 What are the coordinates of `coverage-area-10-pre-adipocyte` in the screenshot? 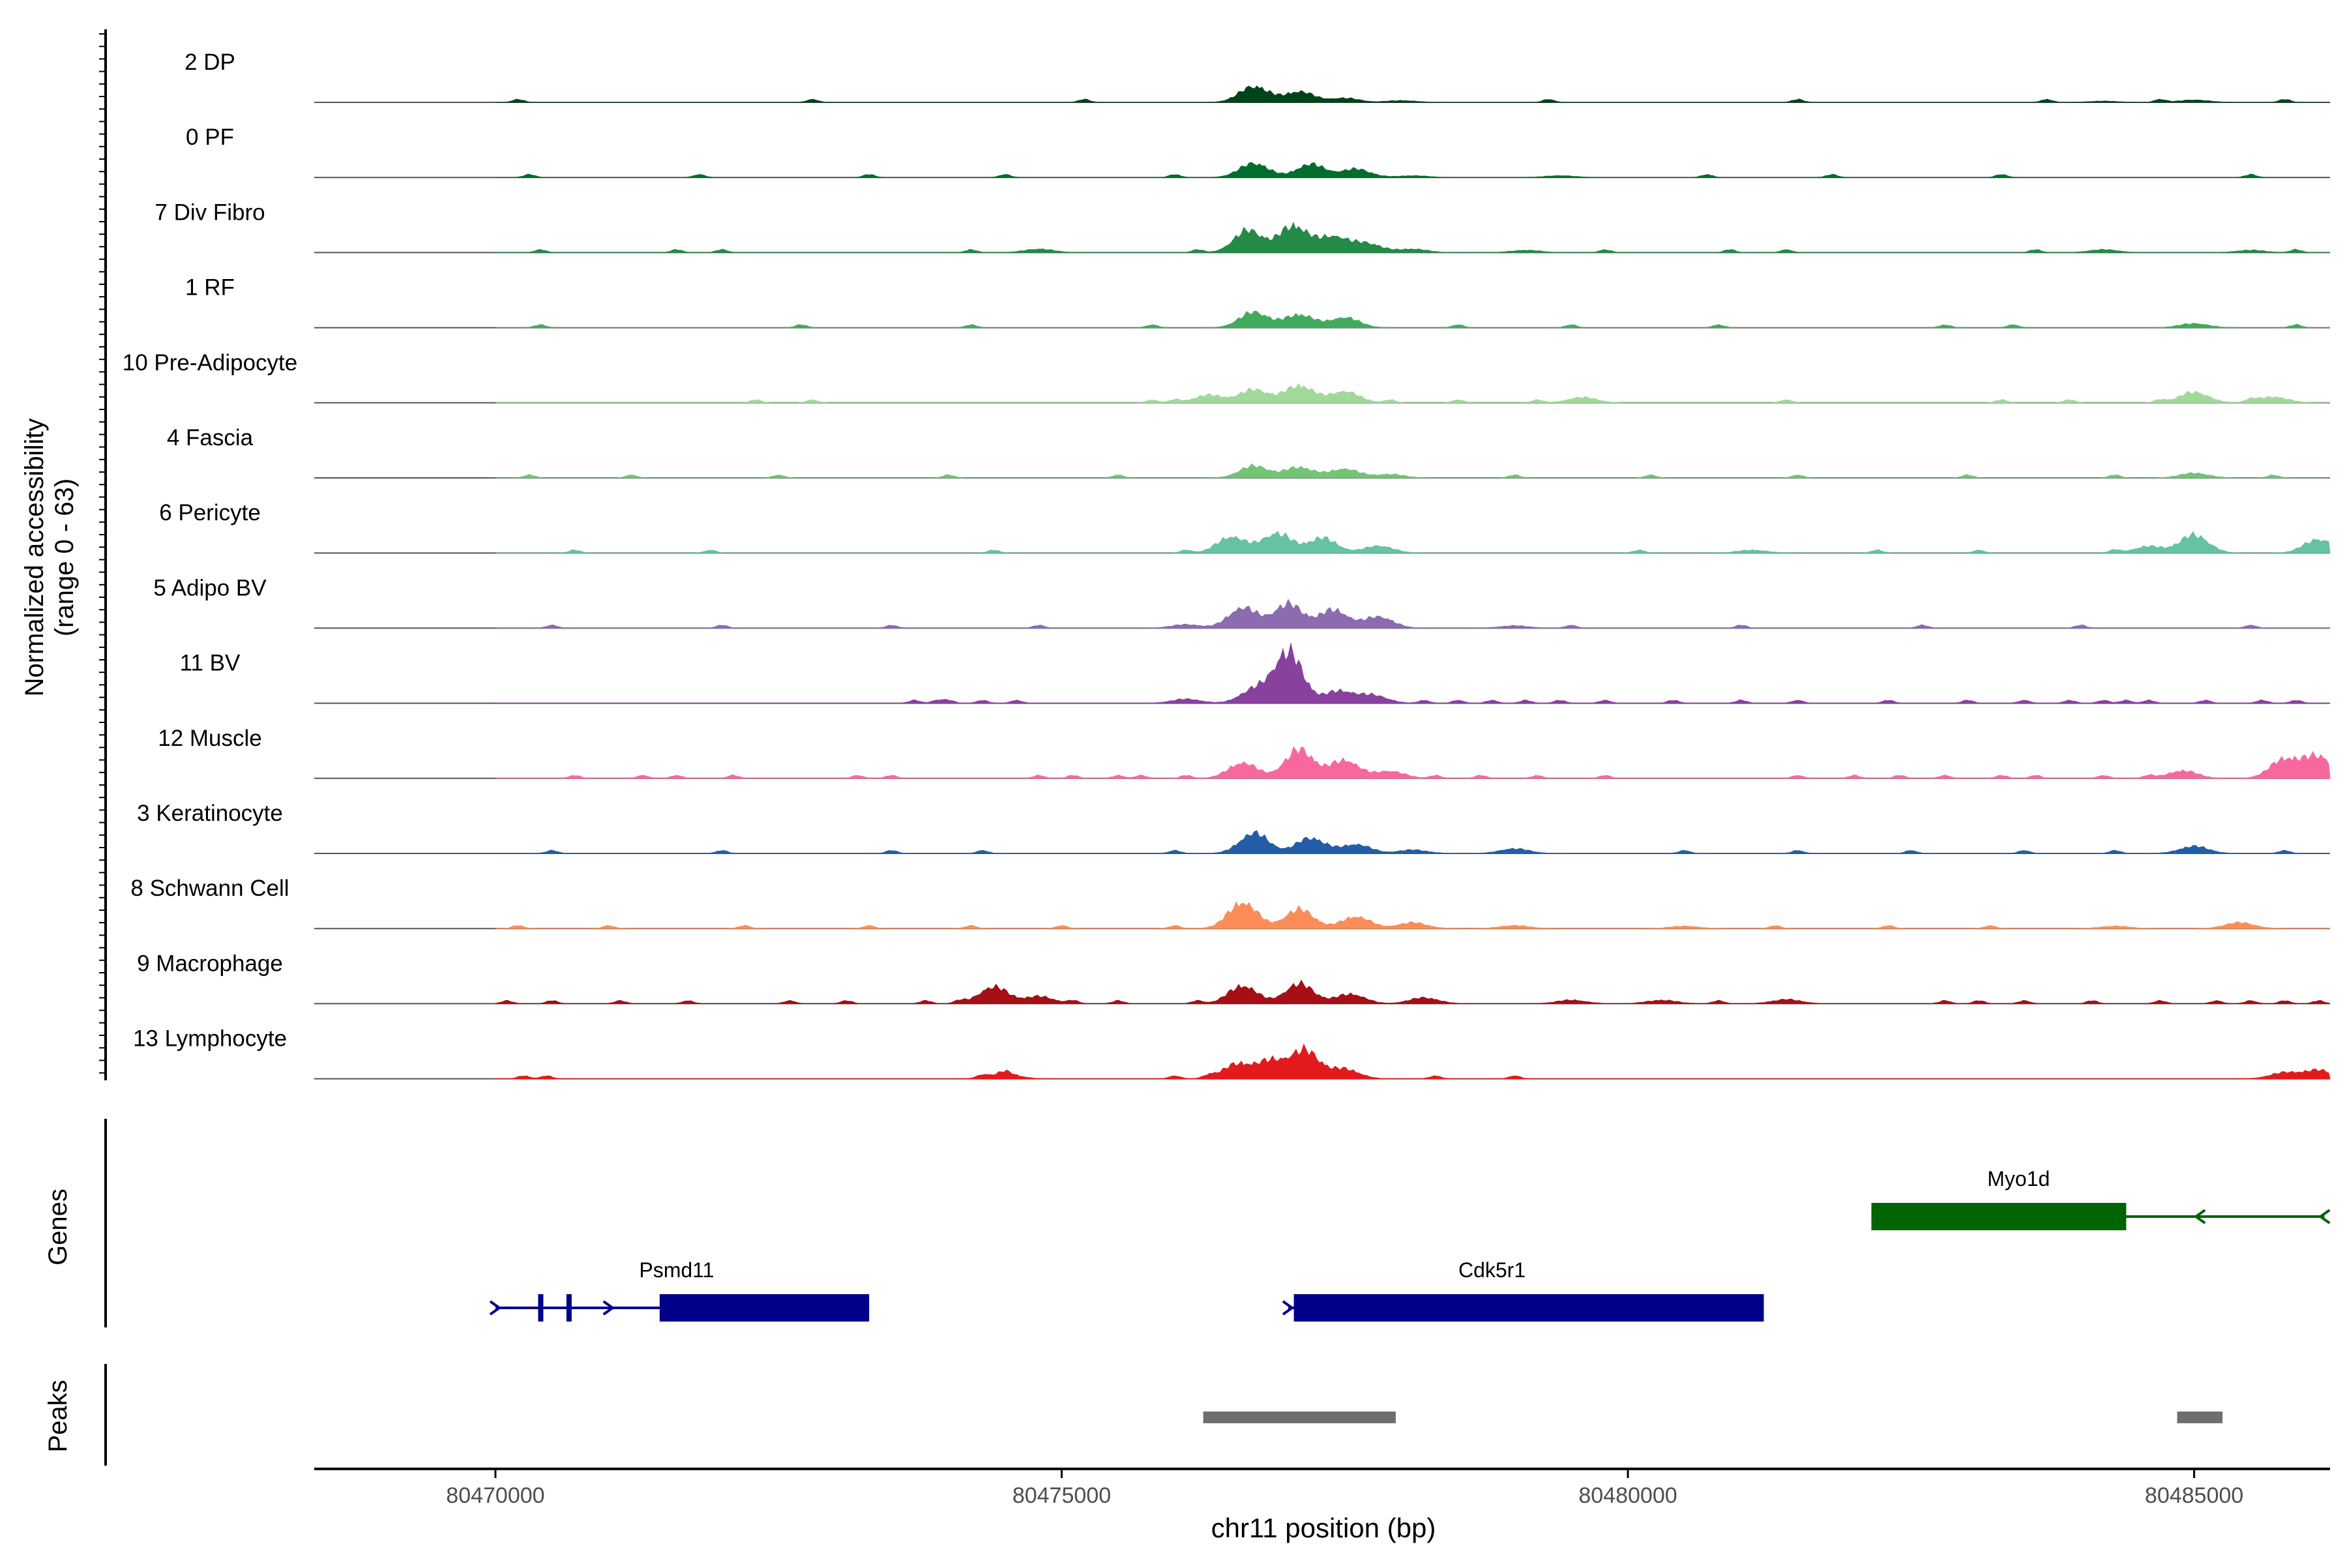 It's located at (1413, 394).